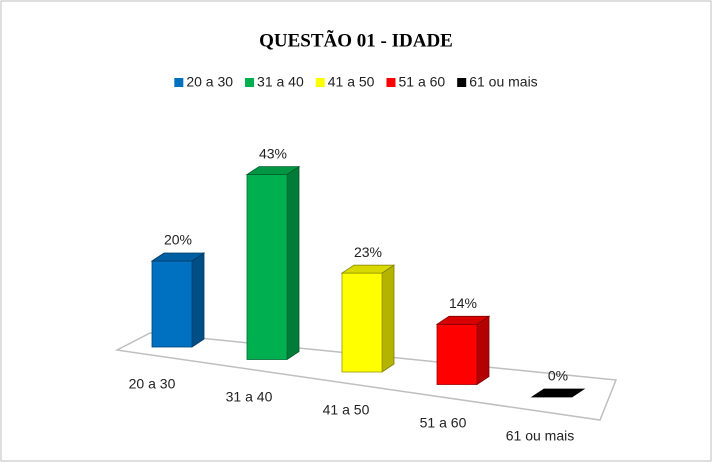 This screenshot has width=713, height=463. What do you see at coordinates (356, 40) in the screenshot?
I see `chart-title: QUESTÃO 01 - IDADE` at bounding box center [356, 40].